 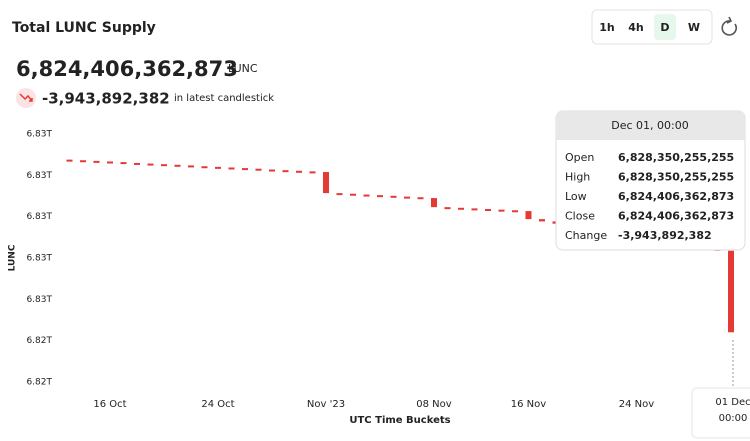 I want to click on interval-button: W, so click(x=694, y=27).